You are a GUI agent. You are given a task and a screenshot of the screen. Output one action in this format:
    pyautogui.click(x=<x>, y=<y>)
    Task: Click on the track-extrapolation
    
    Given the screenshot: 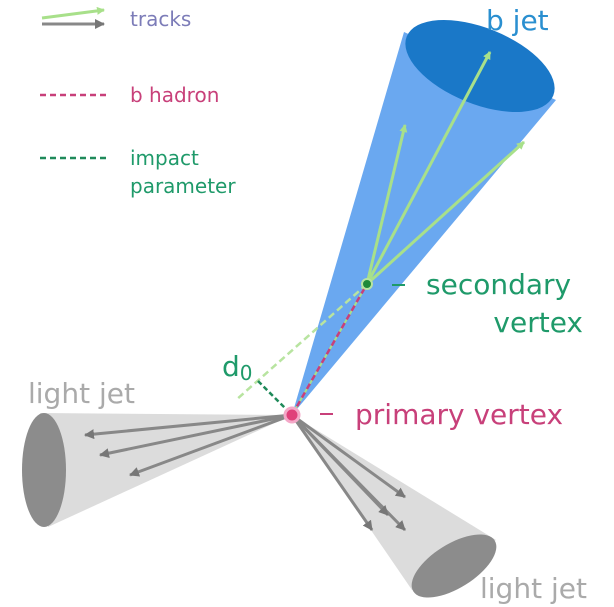 What is the action you would take?
    pyautogui.click(x=301, y=342)
    